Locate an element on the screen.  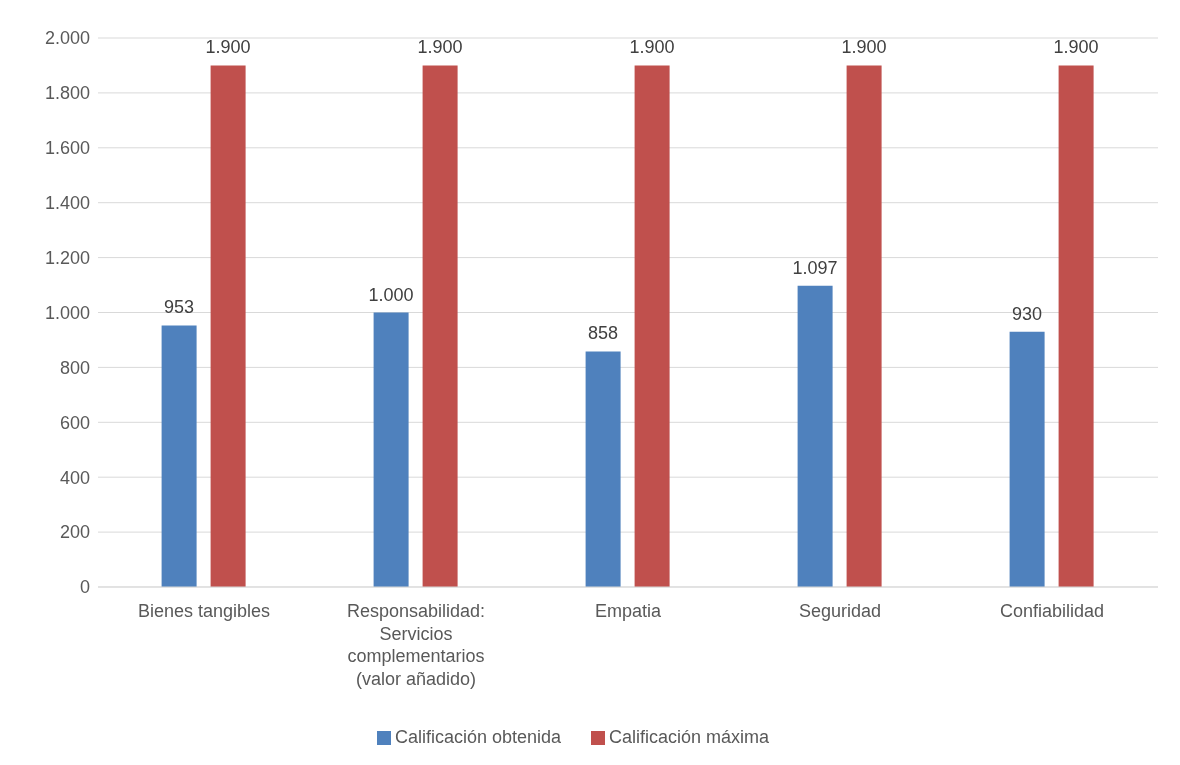
y-tick-label: 400 is located at coordinates (74, 477).